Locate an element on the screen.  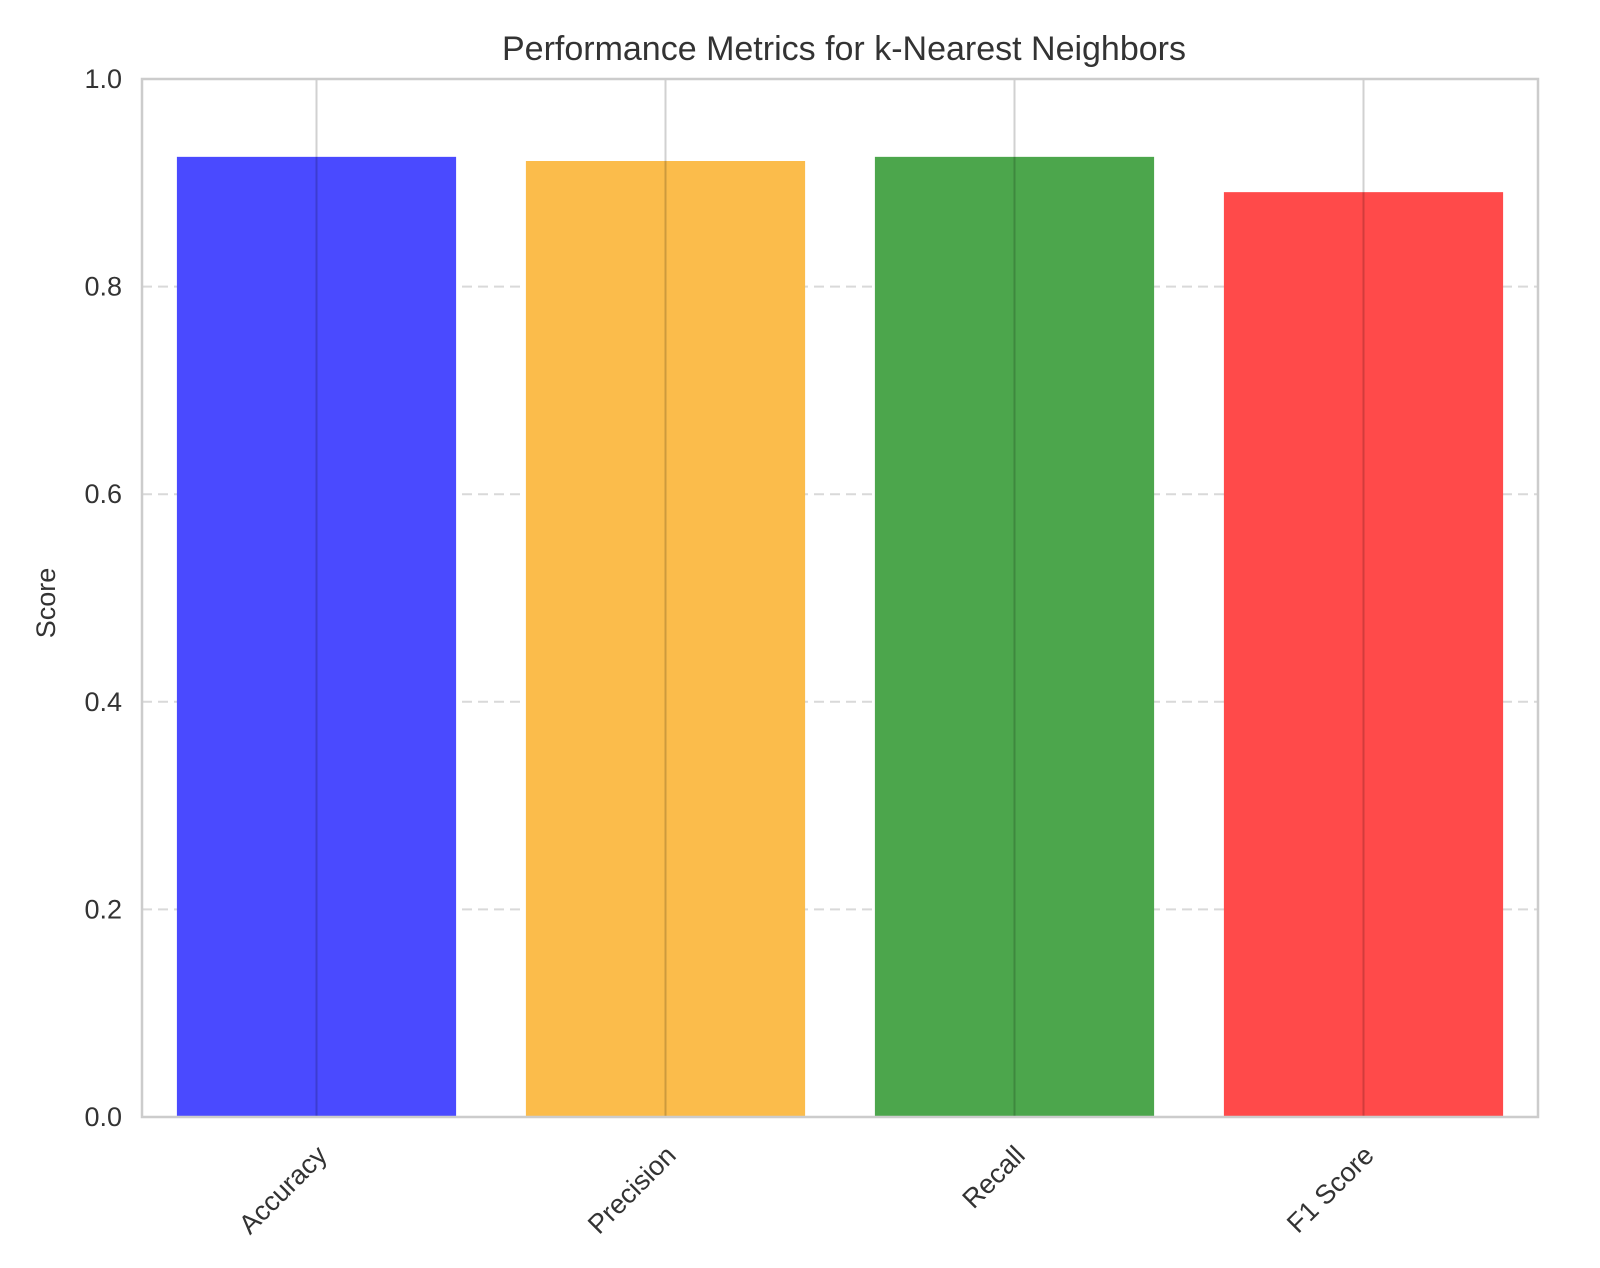
x-tick-label: F1 Score is located at coordinates (1330, 1189).